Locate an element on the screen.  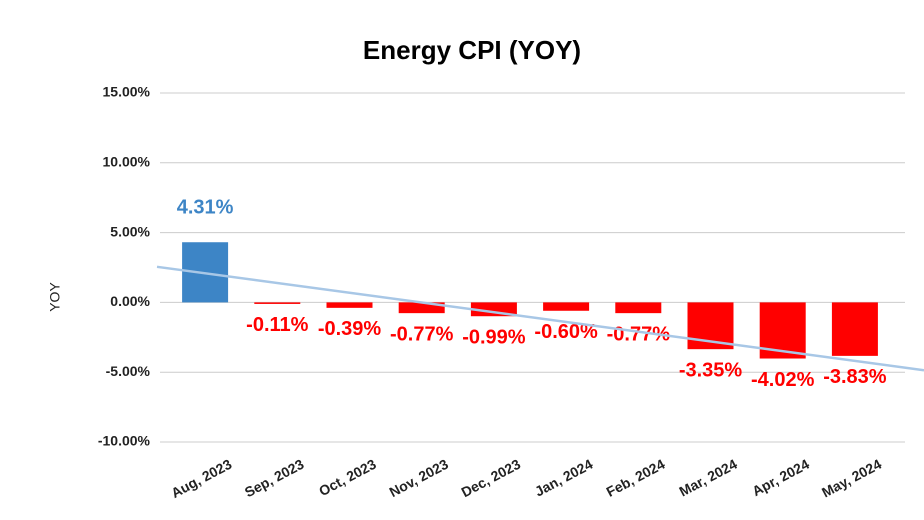
data-label: -0.11% is located at coordinates (277, 325).